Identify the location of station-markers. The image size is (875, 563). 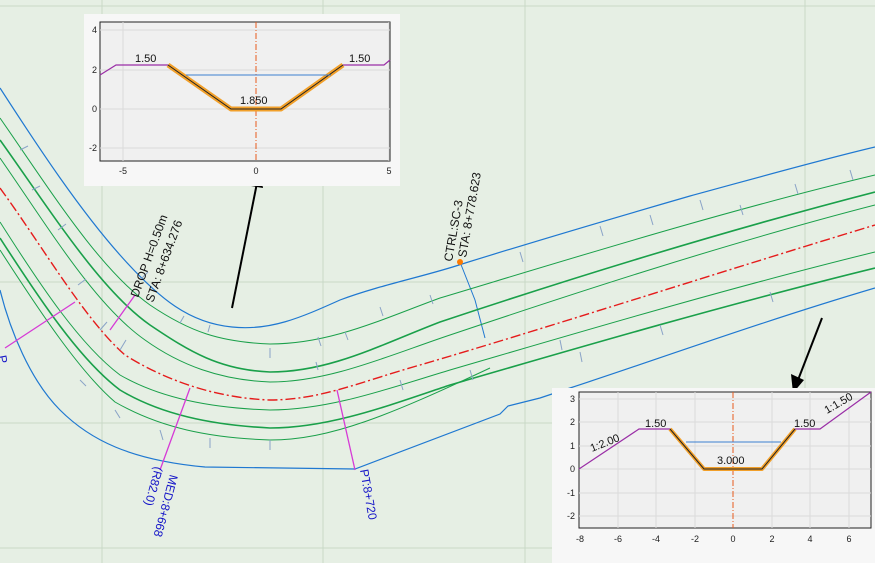
(180, 382).